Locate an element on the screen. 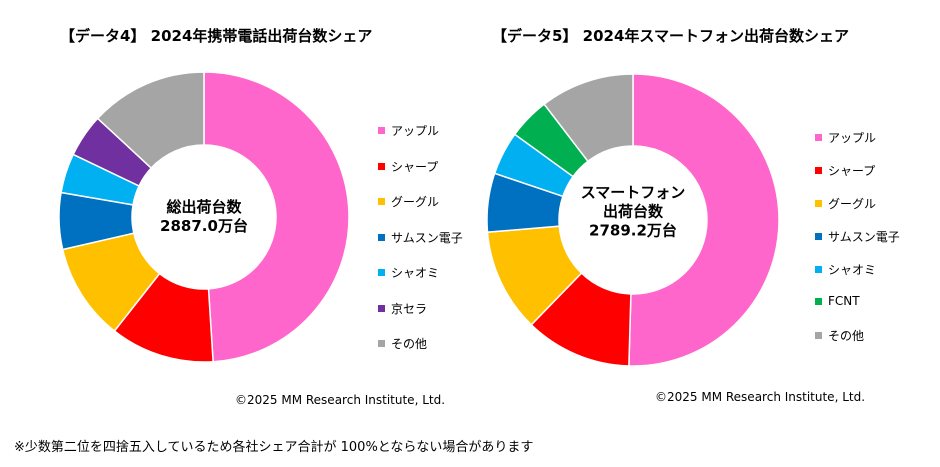 The height and width of the screenshot is (467, 940). chart2-center-label: スマートフォン 出荷台数 2789.2万台 is located at coordinates (633, 212).